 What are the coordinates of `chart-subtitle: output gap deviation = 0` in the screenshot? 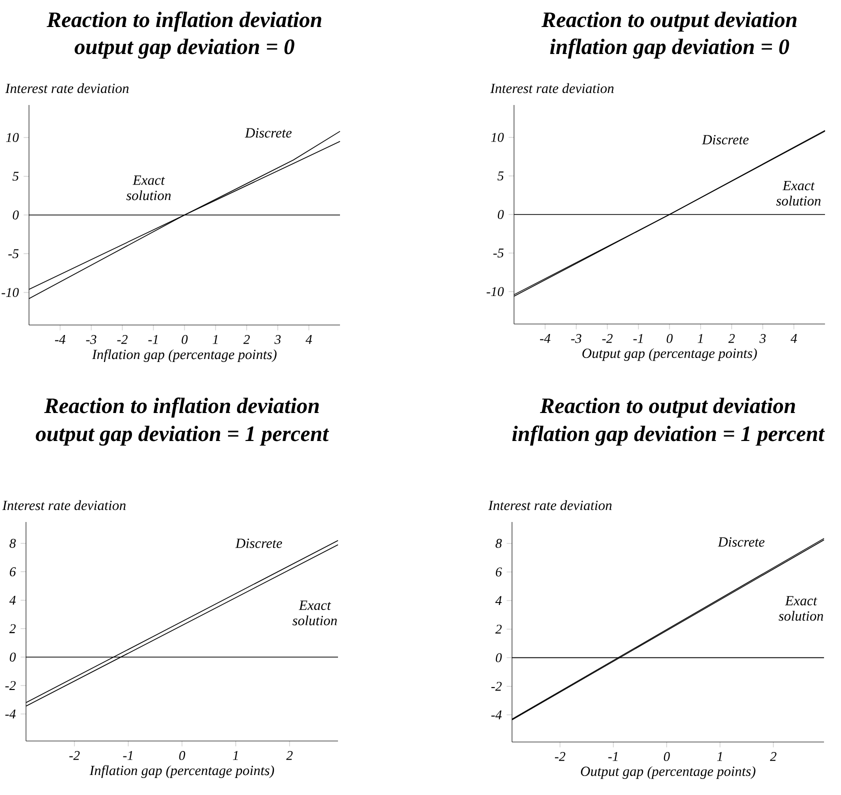 It's located at (184, 48).